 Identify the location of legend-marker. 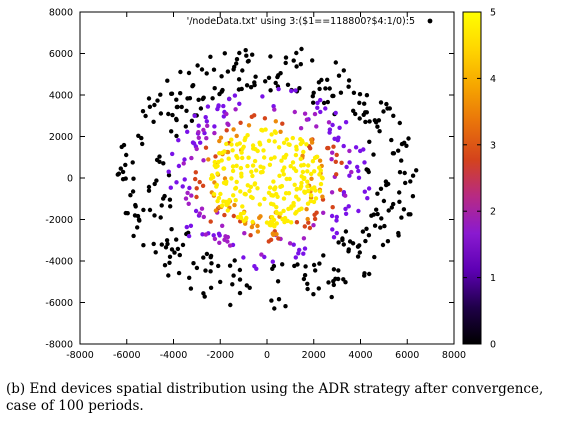
(430, 21).